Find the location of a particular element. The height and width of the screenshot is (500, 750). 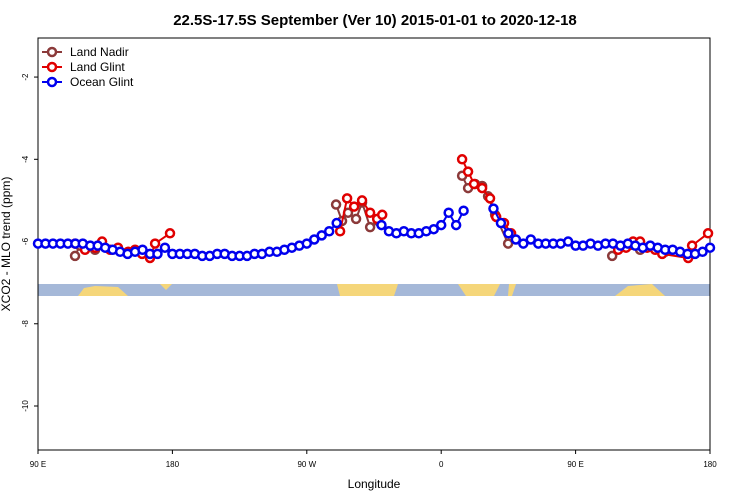

y-tick-label: -4 is located at coordinates (25, 159).